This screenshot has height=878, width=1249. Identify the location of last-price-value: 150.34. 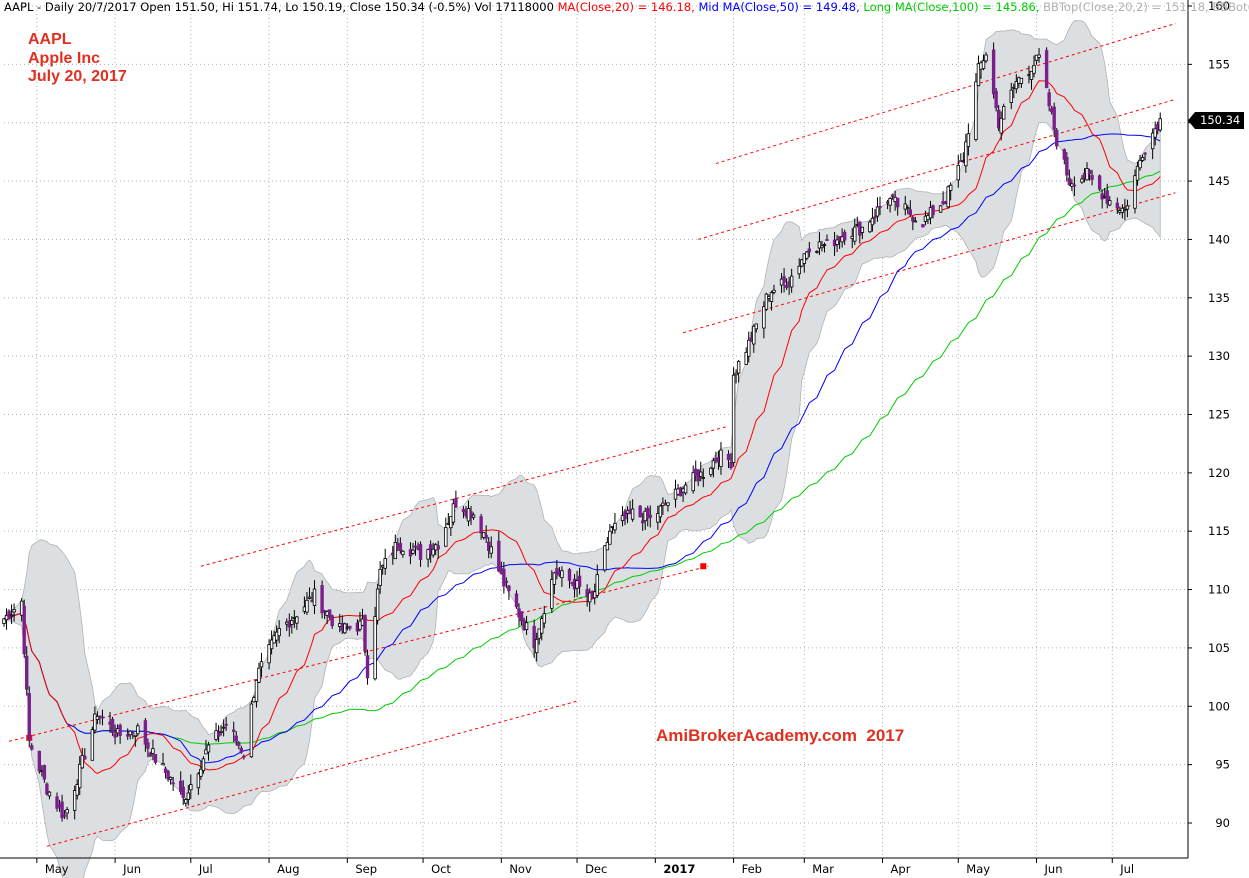
(1220, 120).